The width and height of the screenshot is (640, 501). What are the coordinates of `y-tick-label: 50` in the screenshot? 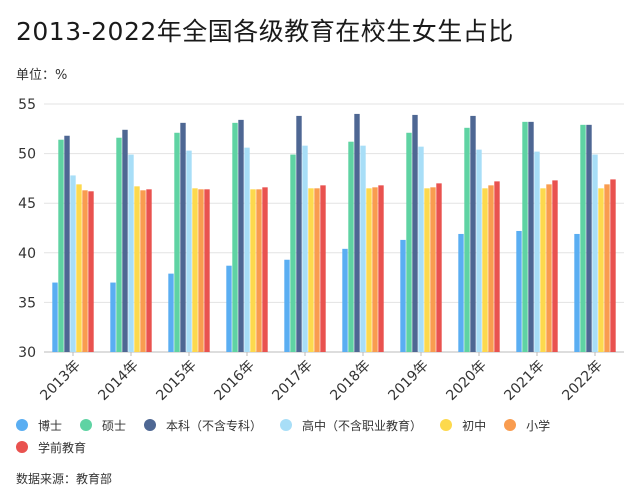 It's located at (27, 155).